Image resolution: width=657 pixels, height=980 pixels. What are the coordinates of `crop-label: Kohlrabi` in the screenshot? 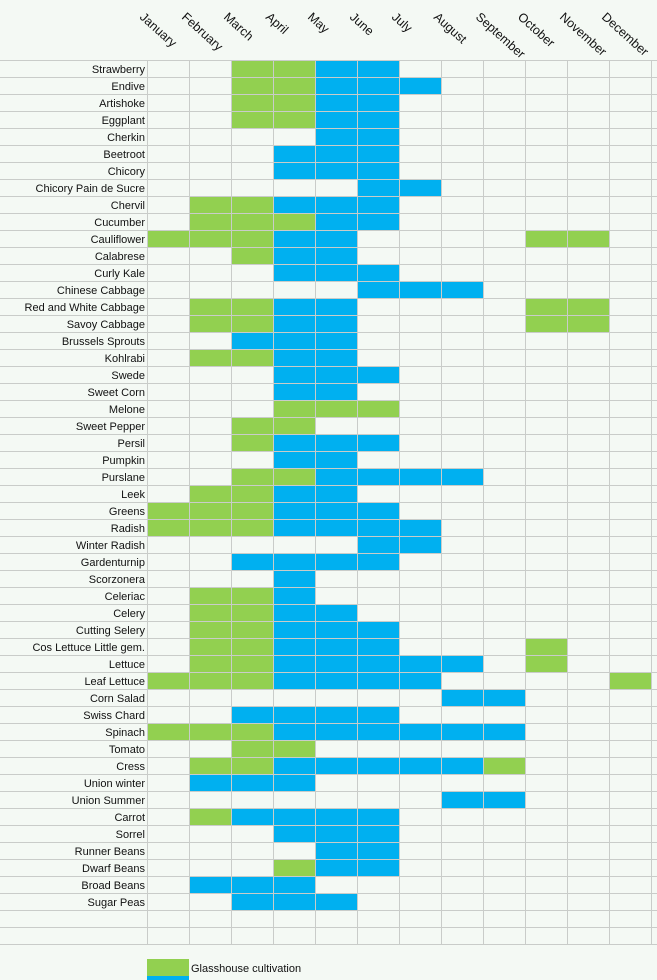 It's located at (125, 359).